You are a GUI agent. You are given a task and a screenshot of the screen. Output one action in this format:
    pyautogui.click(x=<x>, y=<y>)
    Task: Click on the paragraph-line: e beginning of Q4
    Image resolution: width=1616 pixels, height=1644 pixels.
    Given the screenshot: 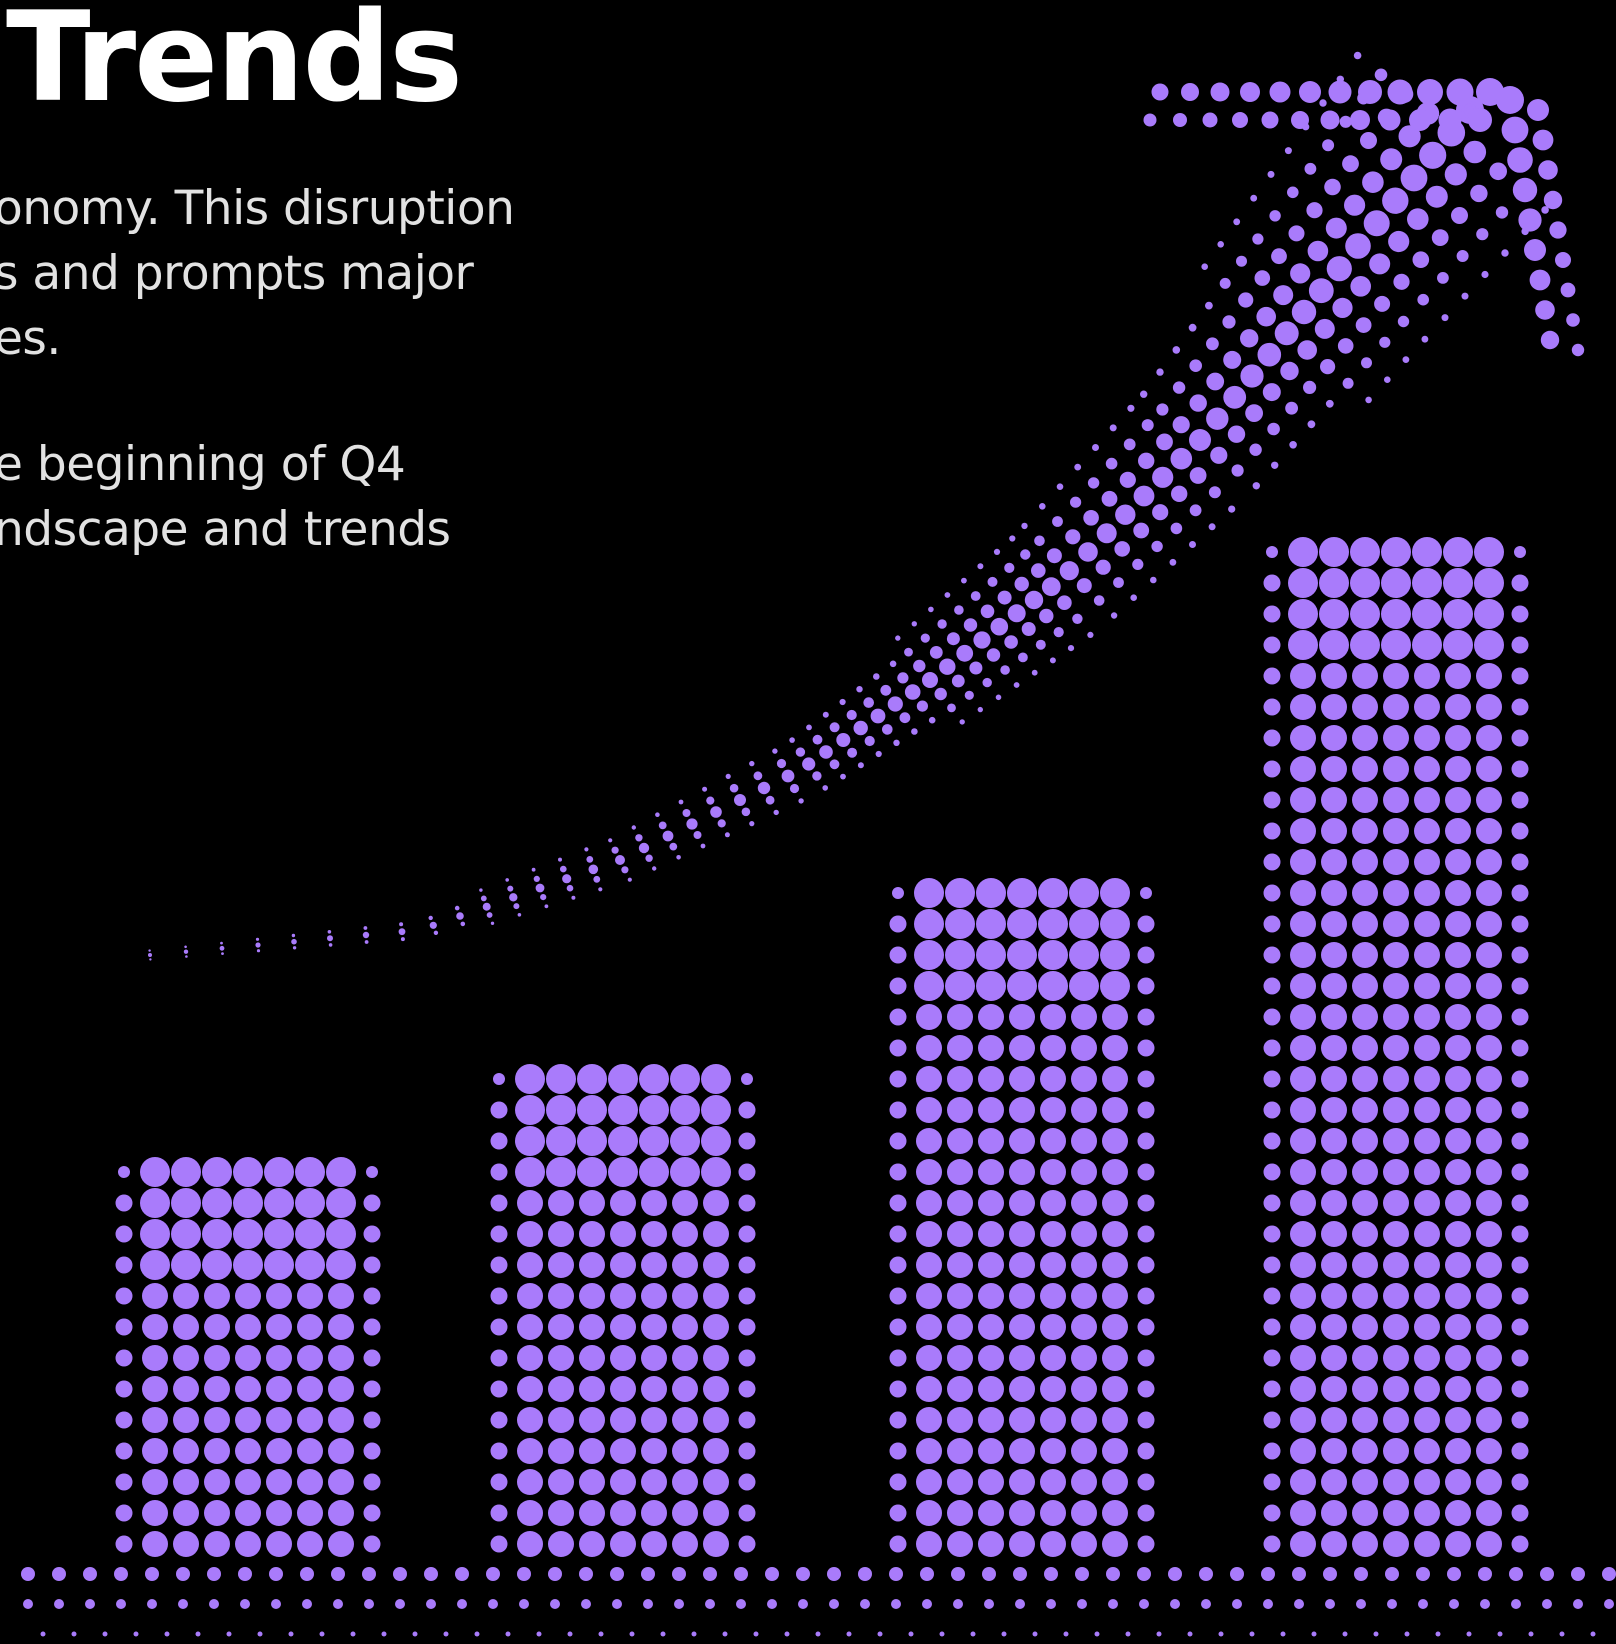 What is the action you would take?
    pyautogui.click(x=203, y=464)
    